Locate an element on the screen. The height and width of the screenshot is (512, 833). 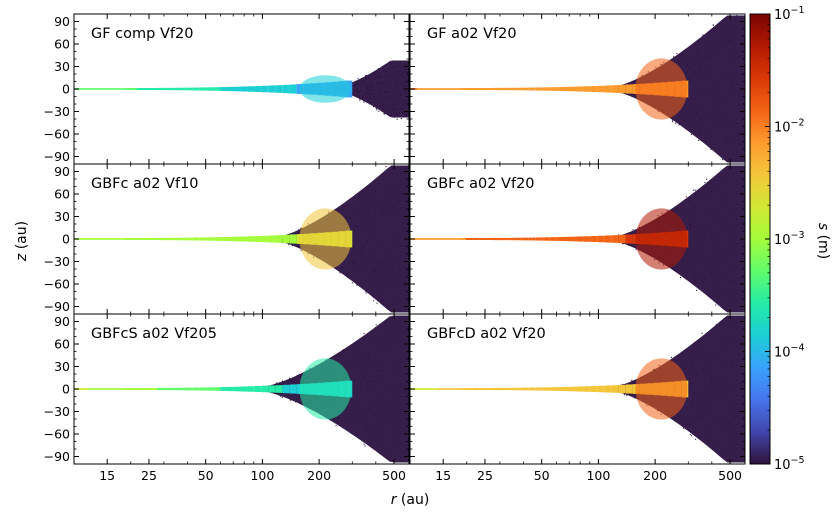
colorbar-tick-label: 10−5 is located at coordinates (789, 464).